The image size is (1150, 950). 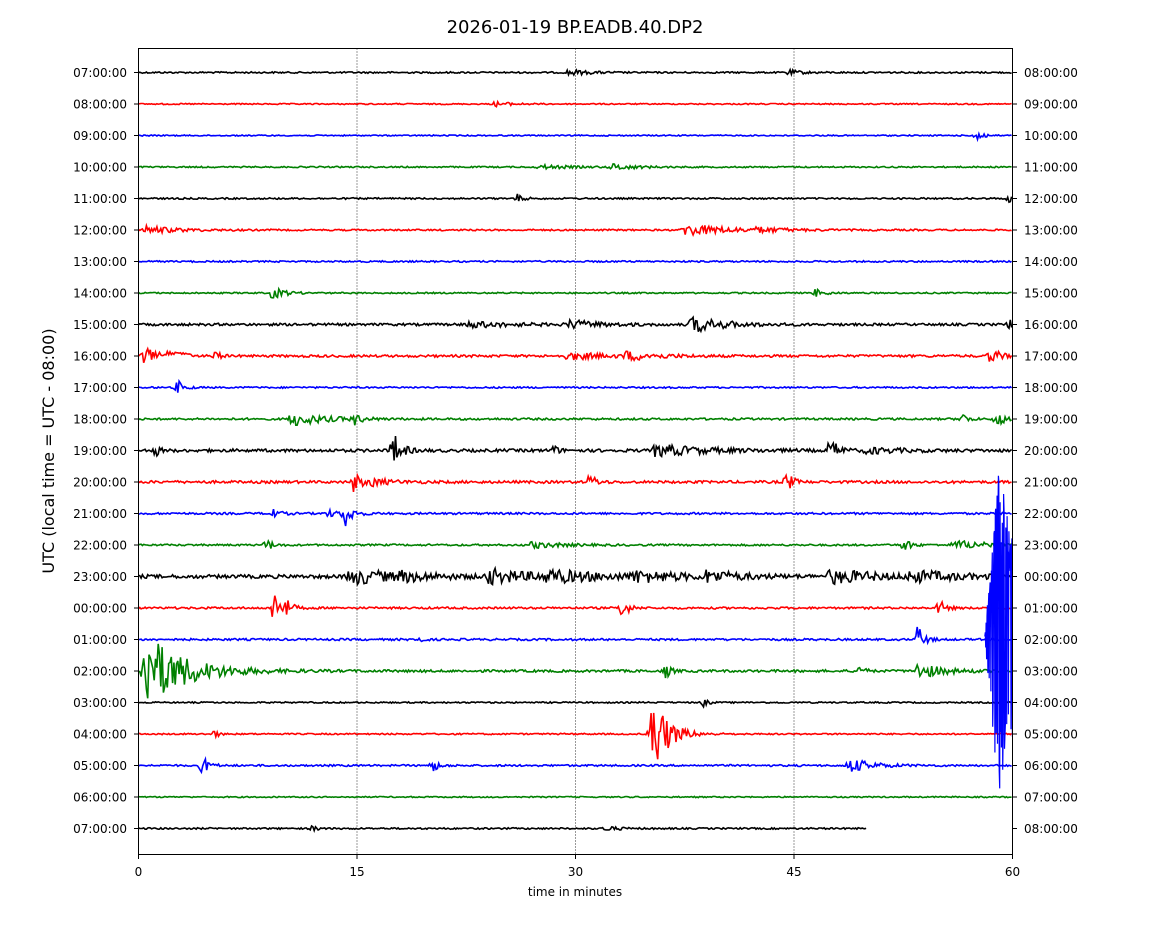 I want to click on right-tick-label: 20:00:00, so click(x=1051, y=451).